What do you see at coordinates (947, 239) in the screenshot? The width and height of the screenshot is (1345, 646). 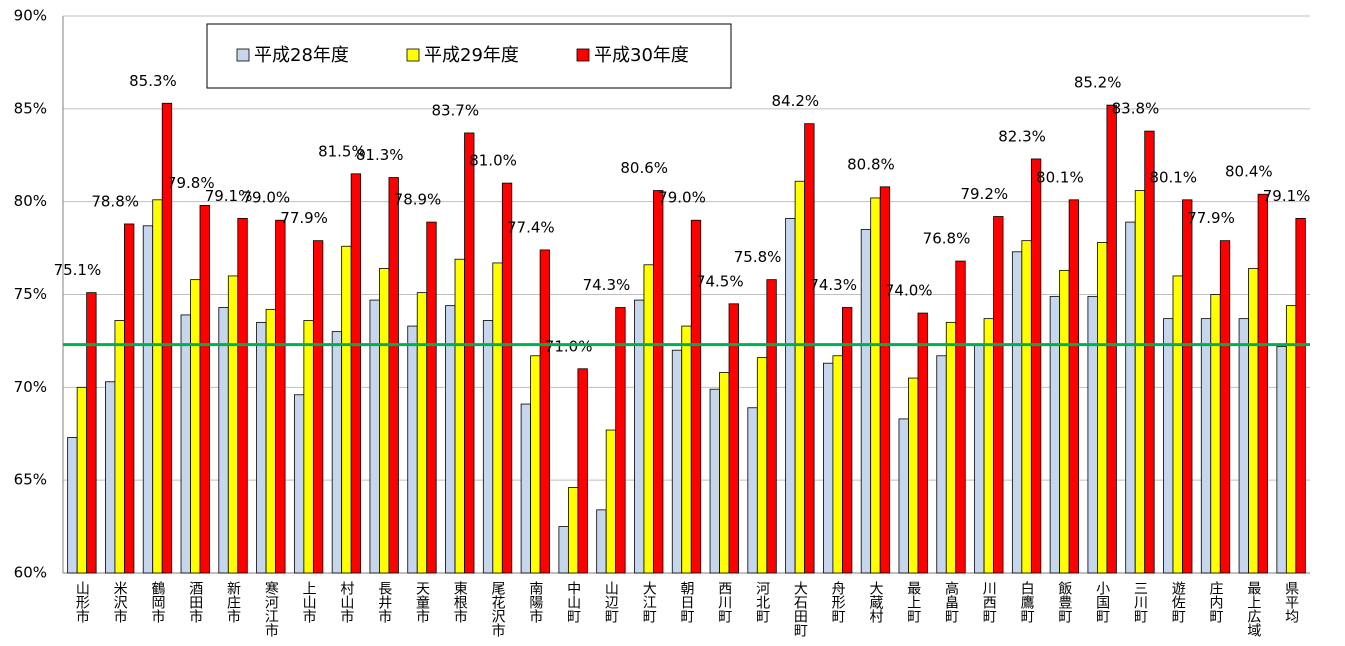 I see `value-label: 76.8%` at bounding box center [947, 239].